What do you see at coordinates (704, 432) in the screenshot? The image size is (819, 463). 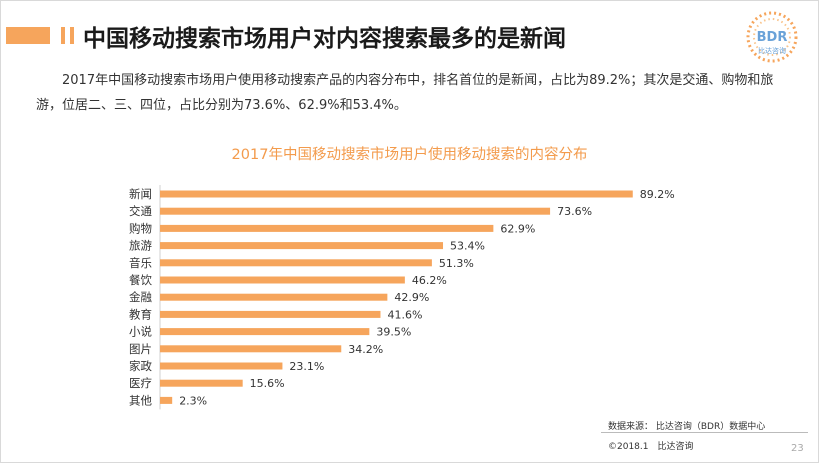 I see `footer-divider` at bounding box center [704, 432].